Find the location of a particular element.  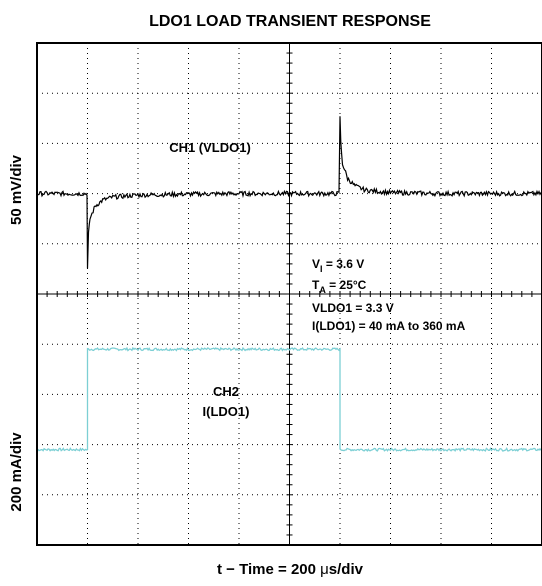

x-axis-label: t − Time = 200 μs/div is located at coordinates (290, 569).